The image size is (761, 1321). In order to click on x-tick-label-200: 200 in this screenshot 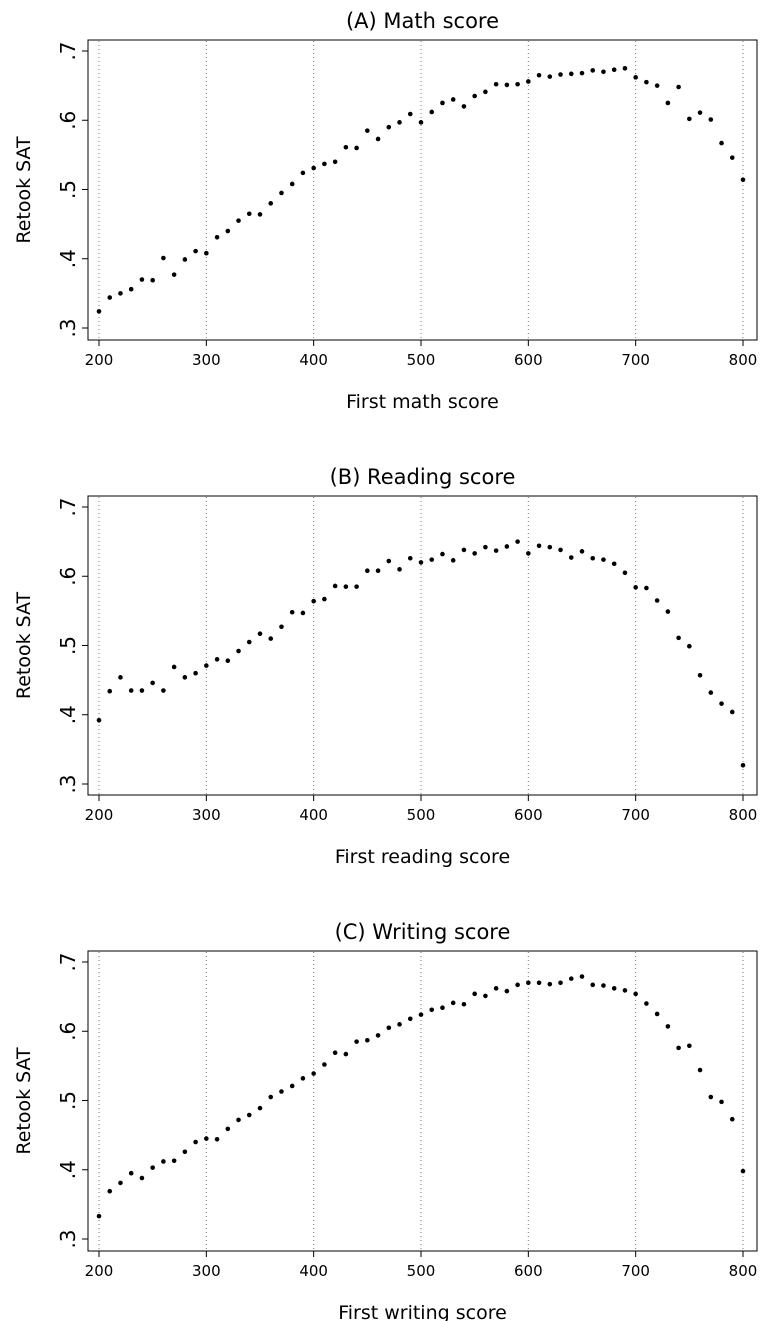, I will do `click(99, 1271)`.